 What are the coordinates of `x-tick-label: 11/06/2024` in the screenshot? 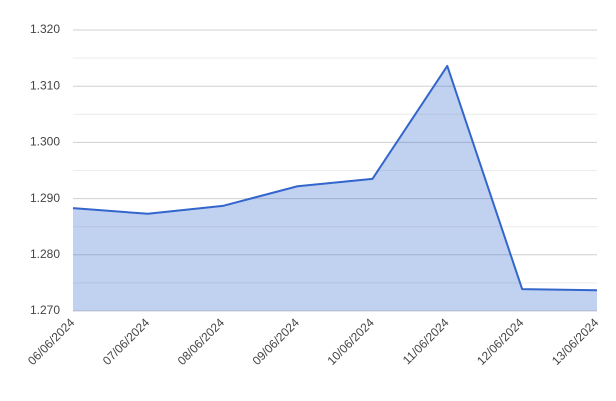 It's located at (426, 341).